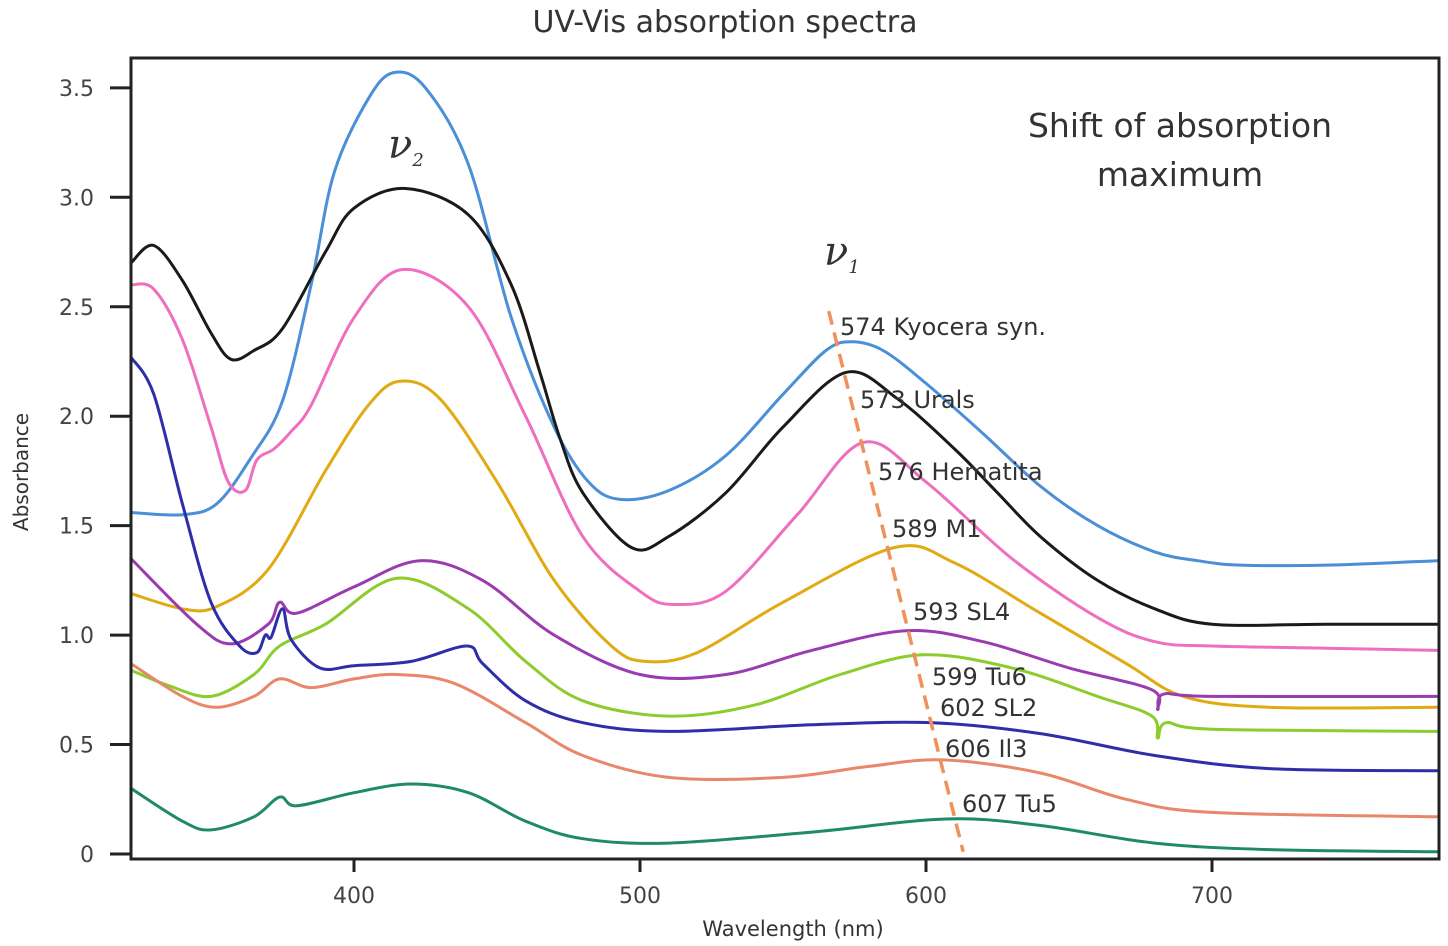 The width and height of the screenshot is (1448, 946). Describe the element at coordinates (853, 267) in the screenshot. I see `nu1-subscript: 1` at that location.